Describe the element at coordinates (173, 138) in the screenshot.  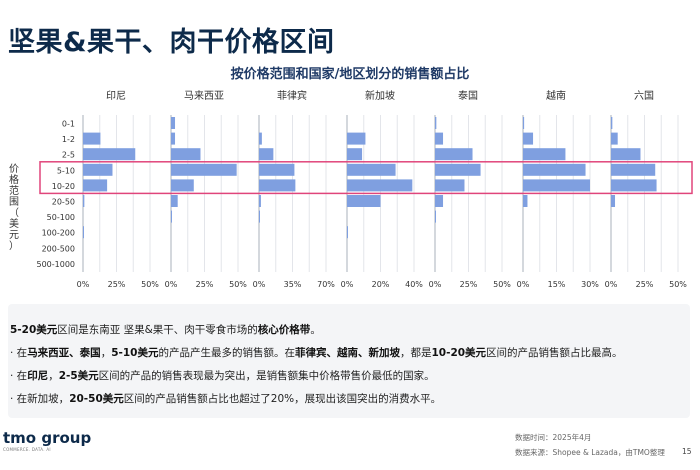
I see `bar-马来西亚-1-2` at that location.